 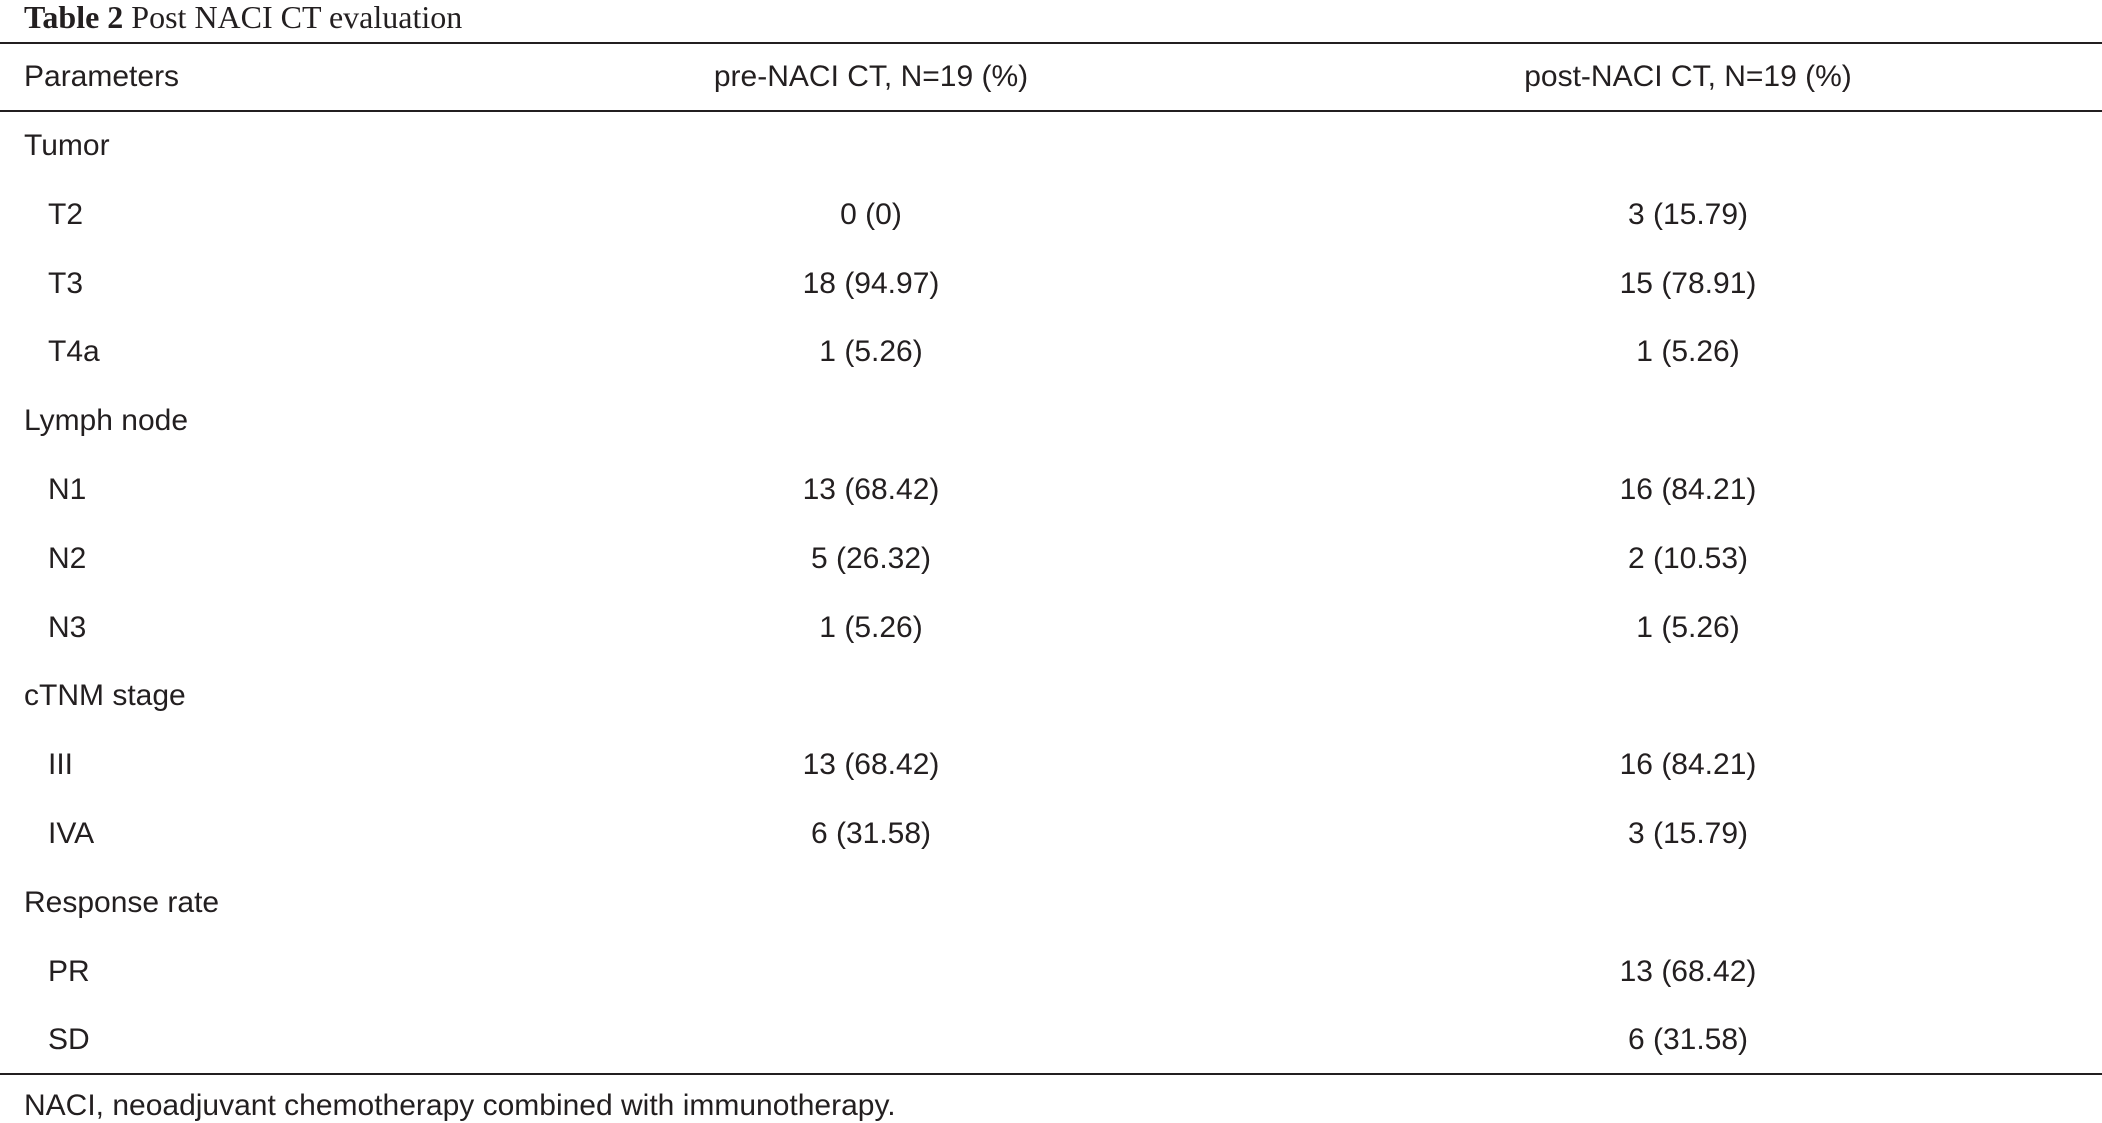 What do you see at coordinates (66, 214) in the screenshot?
I see `row-label: T2` at bounding box center [66, 214].